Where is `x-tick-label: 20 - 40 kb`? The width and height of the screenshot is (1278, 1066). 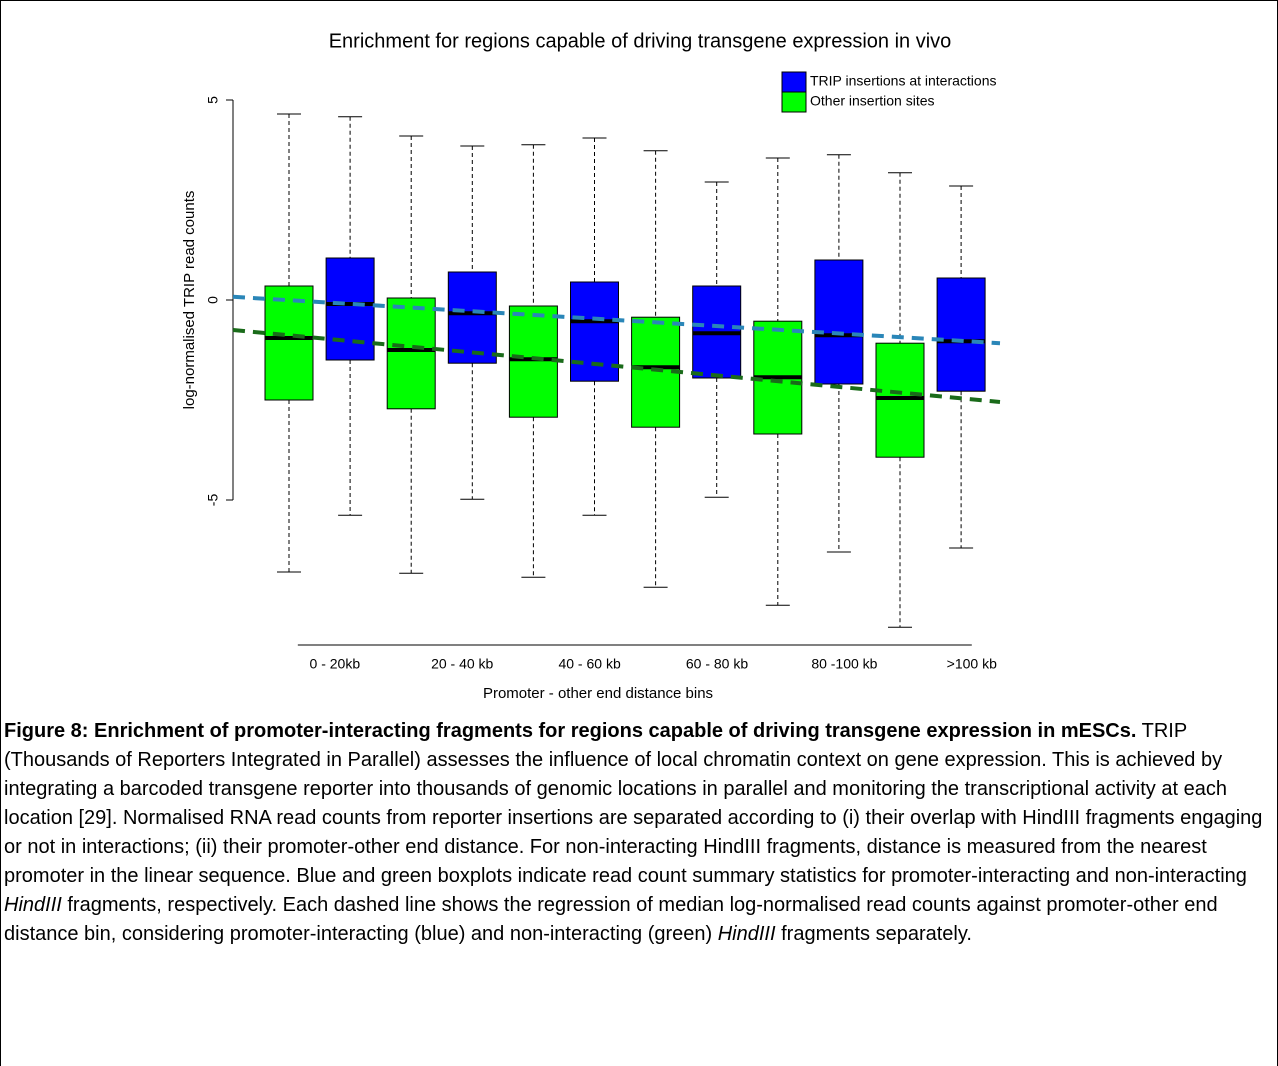 x-tick-label: 20 - 40 kb is located at coordinates (462, 664).